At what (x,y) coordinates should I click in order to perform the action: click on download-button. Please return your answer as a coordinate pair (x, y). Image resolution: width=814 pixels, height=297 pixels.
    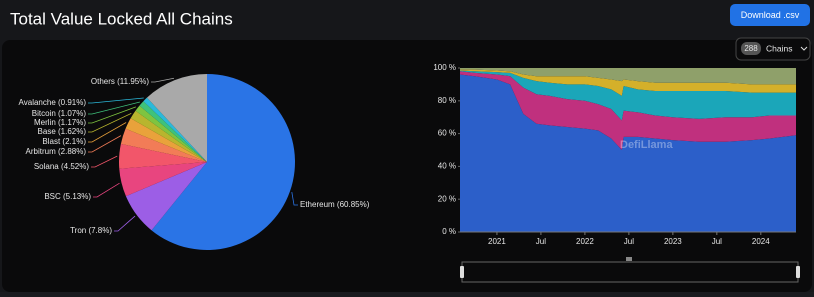
    Looking at the image, I should click on (770, 15).